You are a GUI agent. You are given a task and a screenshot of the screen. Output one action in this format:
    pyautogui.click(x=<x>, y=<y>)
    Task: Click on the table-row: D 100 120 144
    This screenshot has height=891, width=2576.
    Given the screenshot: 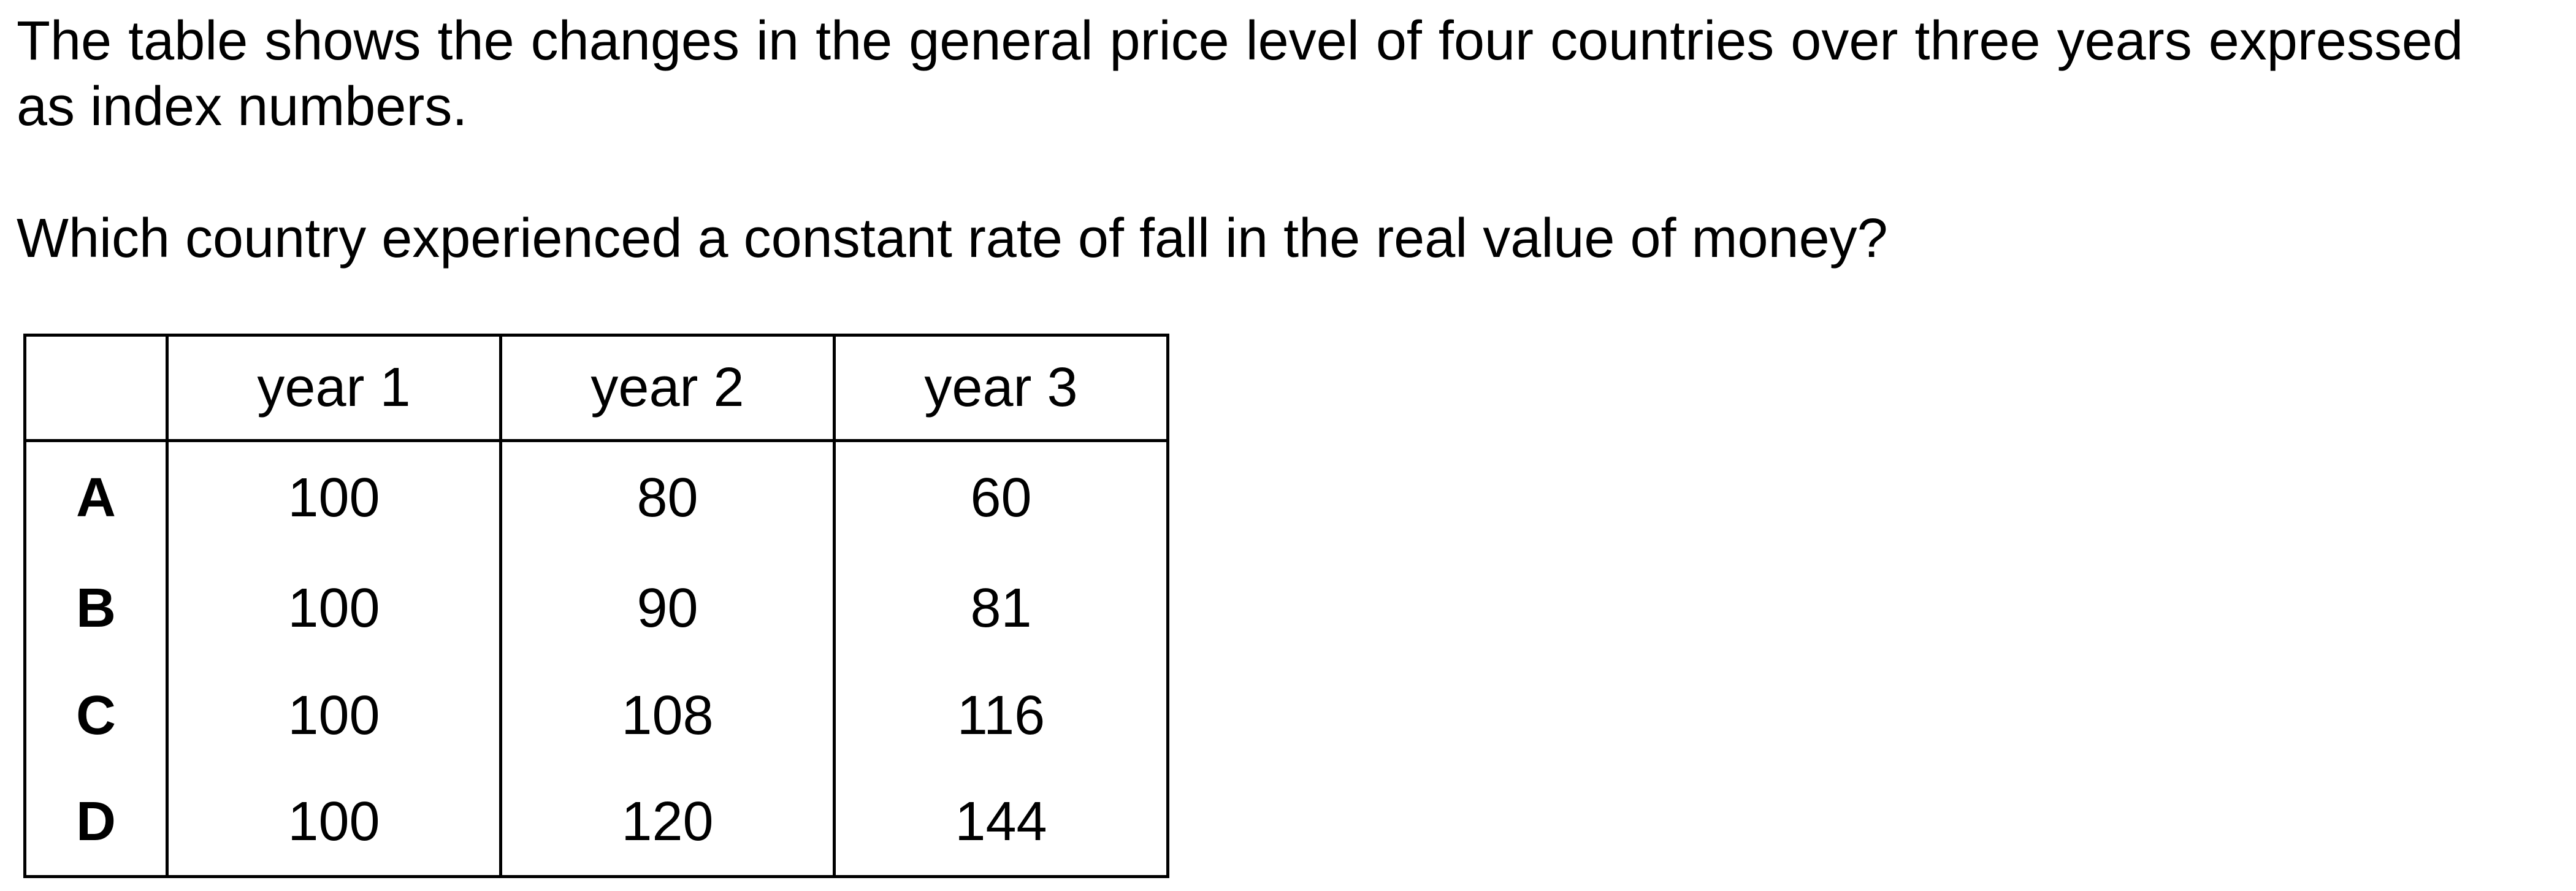 What is the action you would take?
    pyautogui.click(x=596, y=824)
    